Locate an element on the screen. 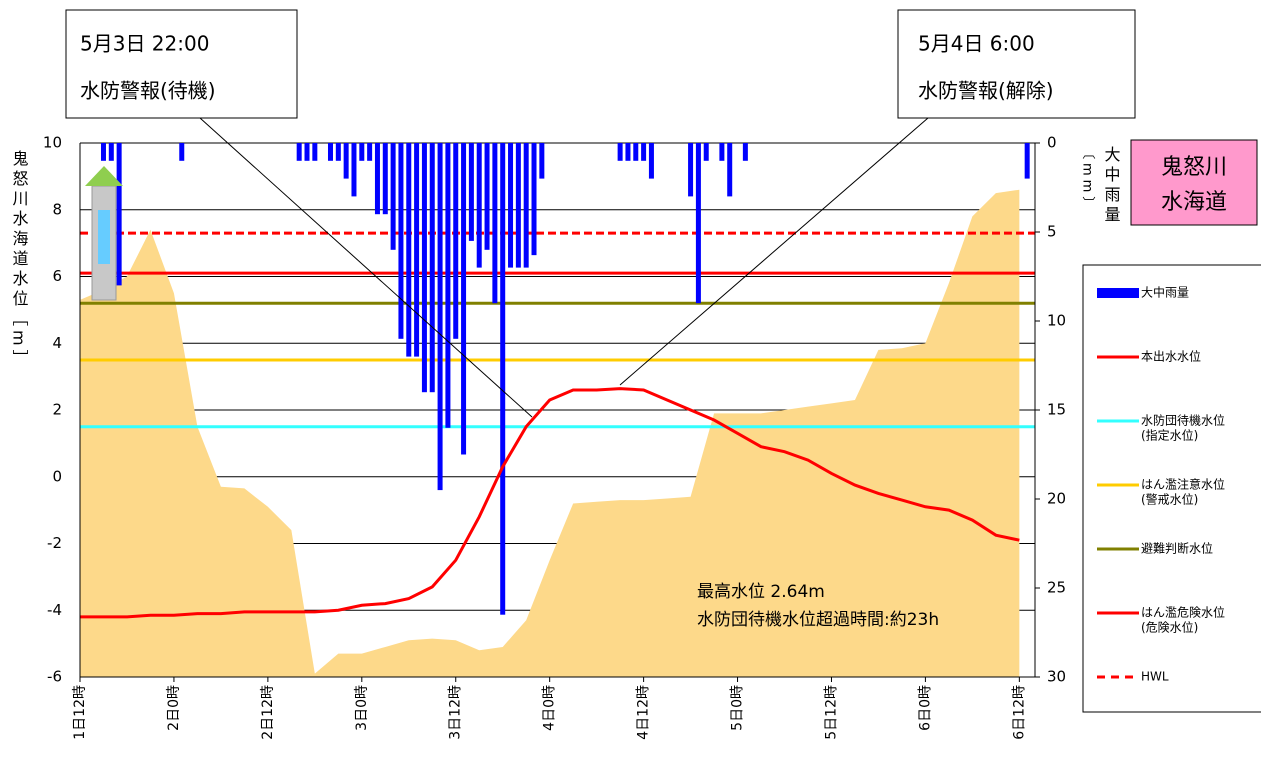 This screenshot has height=763, width=1261. legend-swatch is located at coordinates (1118, 293).